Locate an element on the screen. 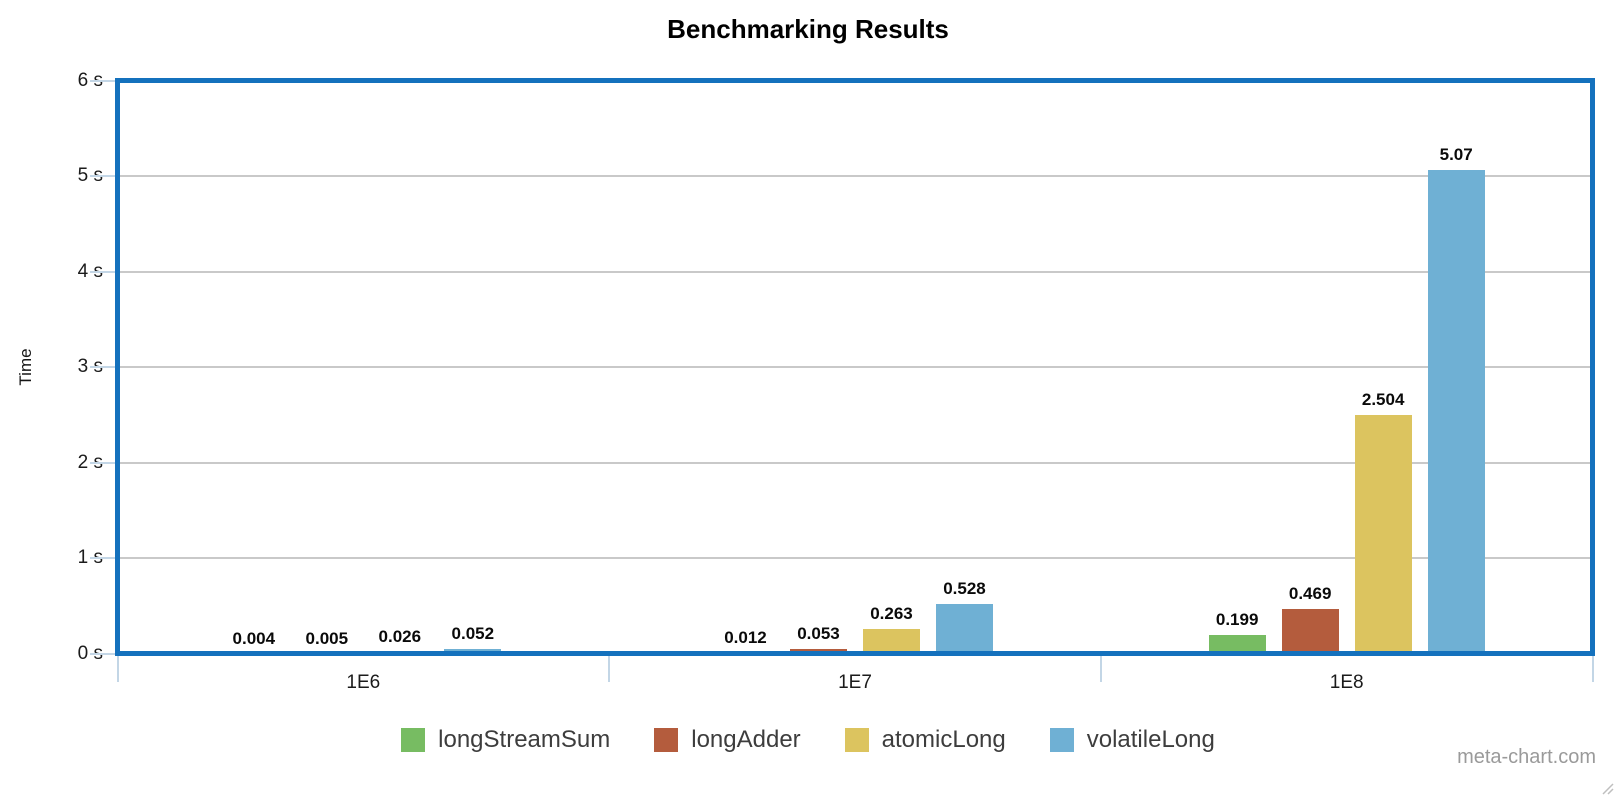  plot-border-right is located at coordinates (1592, 367).